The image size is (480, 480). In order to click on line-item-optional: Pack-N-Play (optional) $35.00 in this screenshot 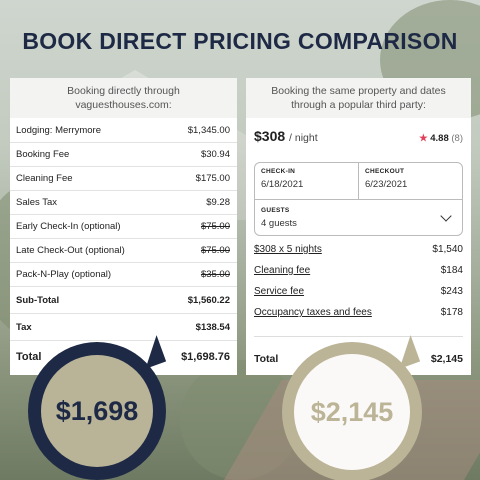, I will do `click(123, 275)`.